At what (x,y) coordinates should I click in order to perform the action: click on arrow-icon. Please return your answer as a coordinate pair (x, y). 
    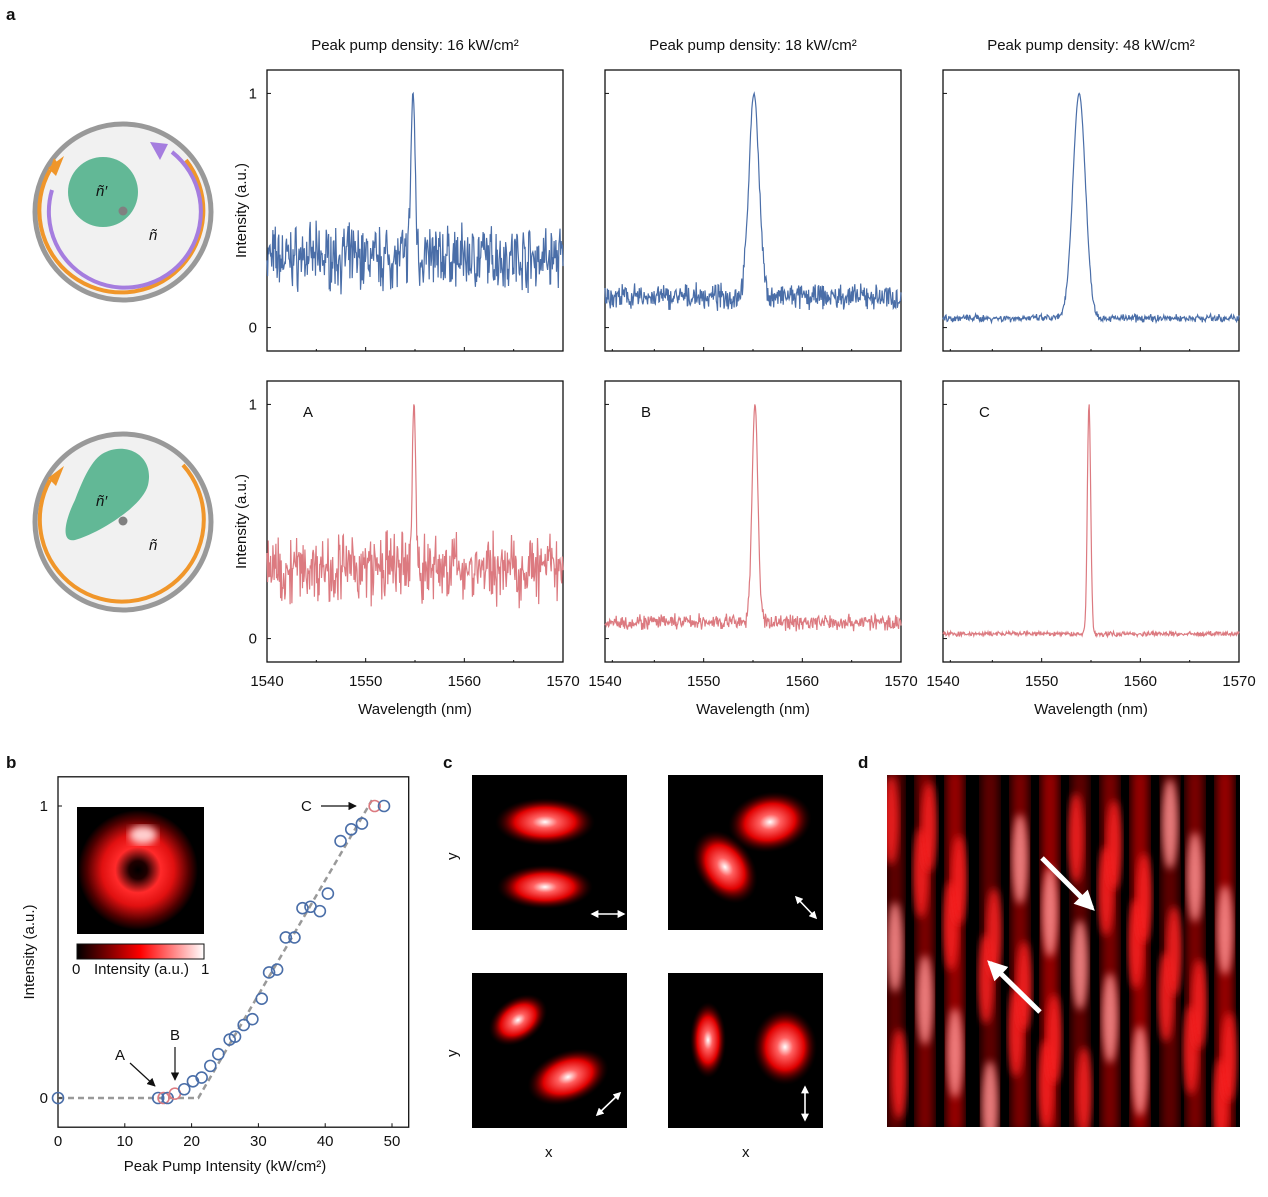
    Looking at the image, I should click on (142, 1074).